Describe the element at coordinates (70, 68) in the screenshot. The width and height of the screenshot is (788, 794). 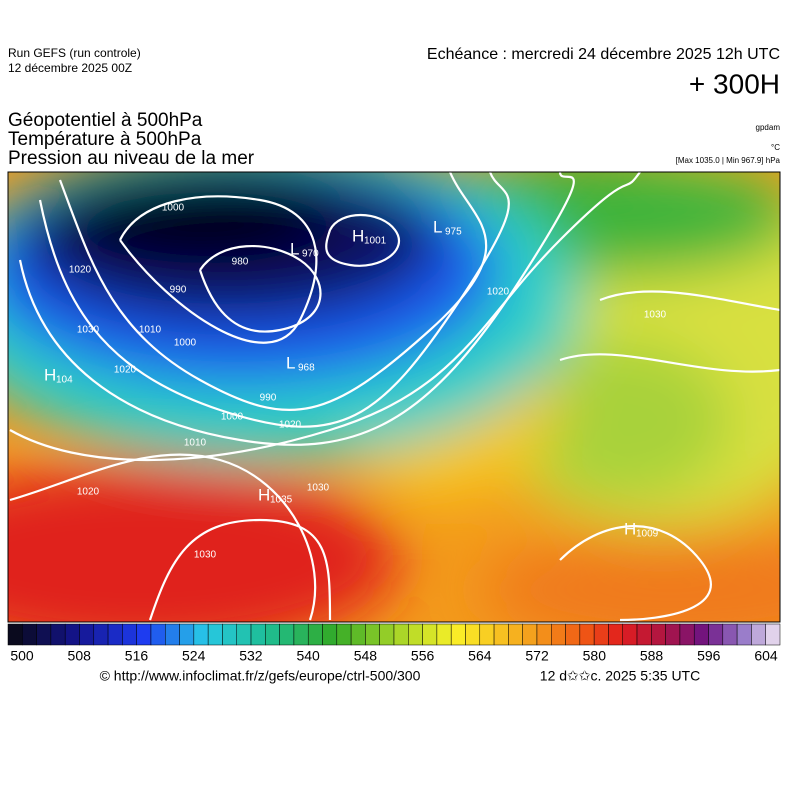
I see `run-date: 12 décembre 2025 00Z` at that location.